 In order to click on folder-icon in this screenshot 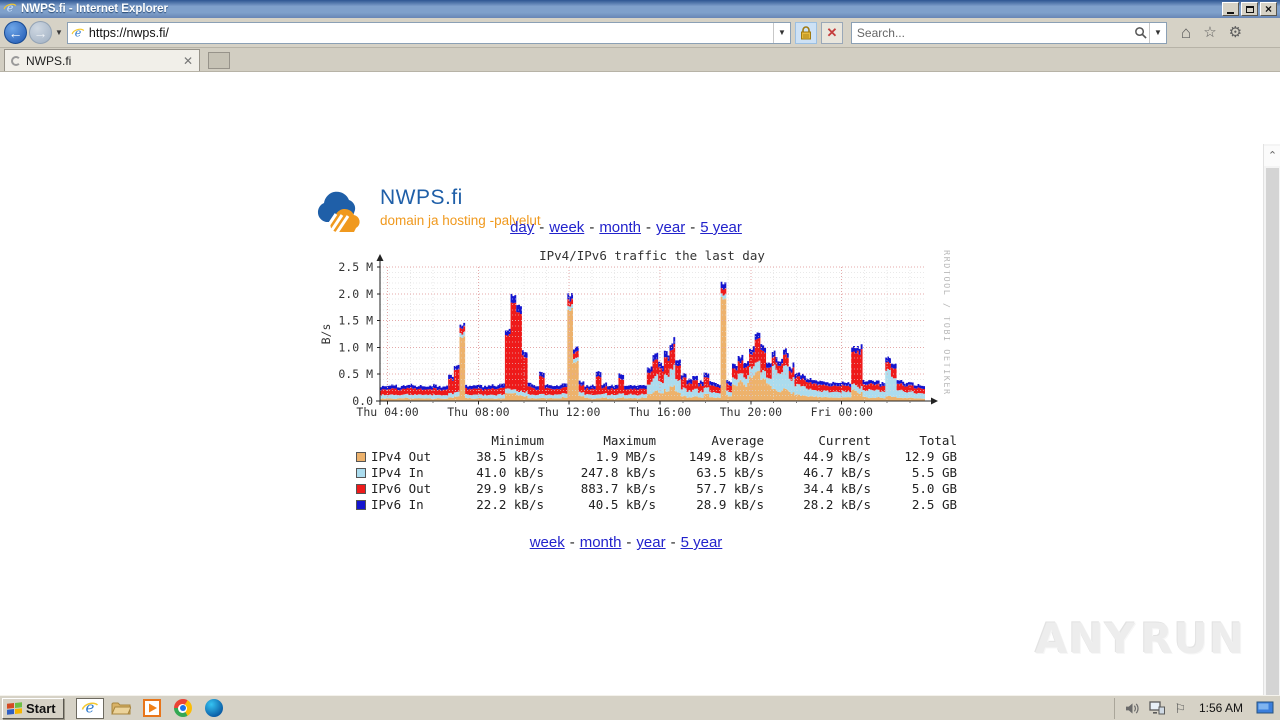, I will do `click(120, 708)`.